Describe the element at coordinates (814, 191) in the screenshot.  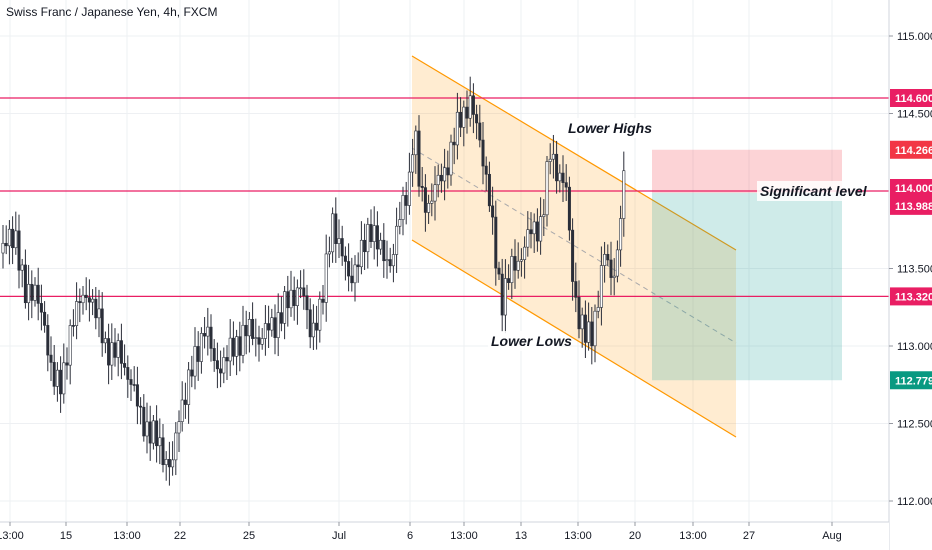
I see `annotation-significant-level: Significant level` at that location.